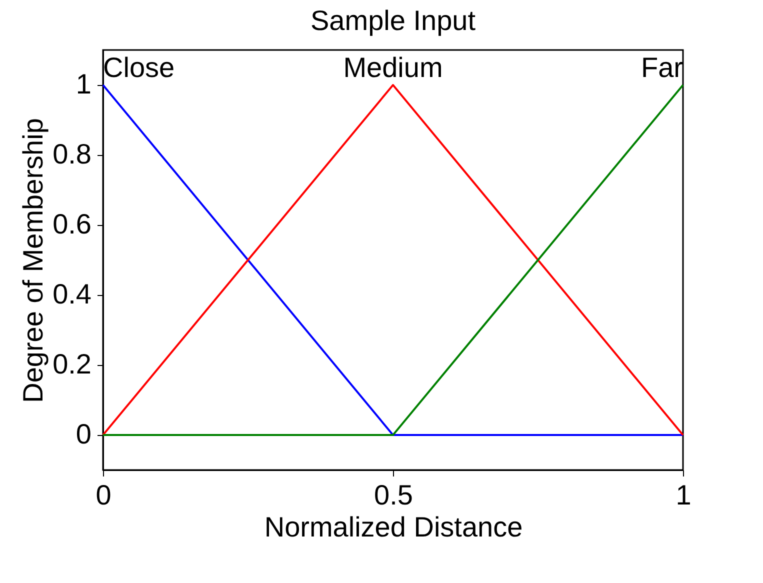 The width and height of the screenshot is (763, 583). Describe the element at coordinates (84, 434) in the screenshot. I see `y-tick-label: 0` at that location.